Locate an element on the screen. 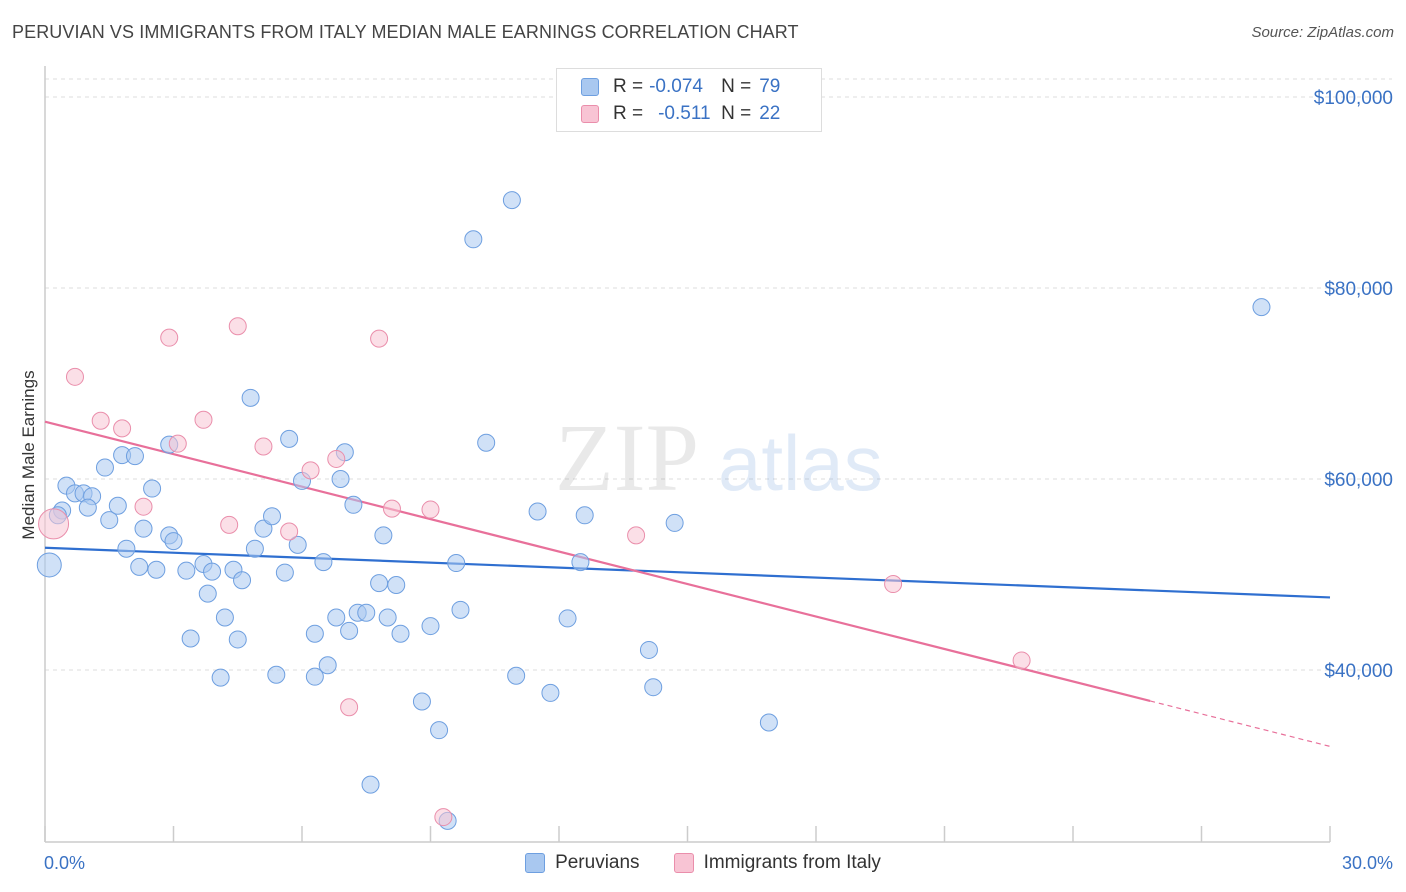 The height and width of the screenshot is (892, 1406). series-label-italy: Immigrants from Italy is located at coordinates (792, 862).